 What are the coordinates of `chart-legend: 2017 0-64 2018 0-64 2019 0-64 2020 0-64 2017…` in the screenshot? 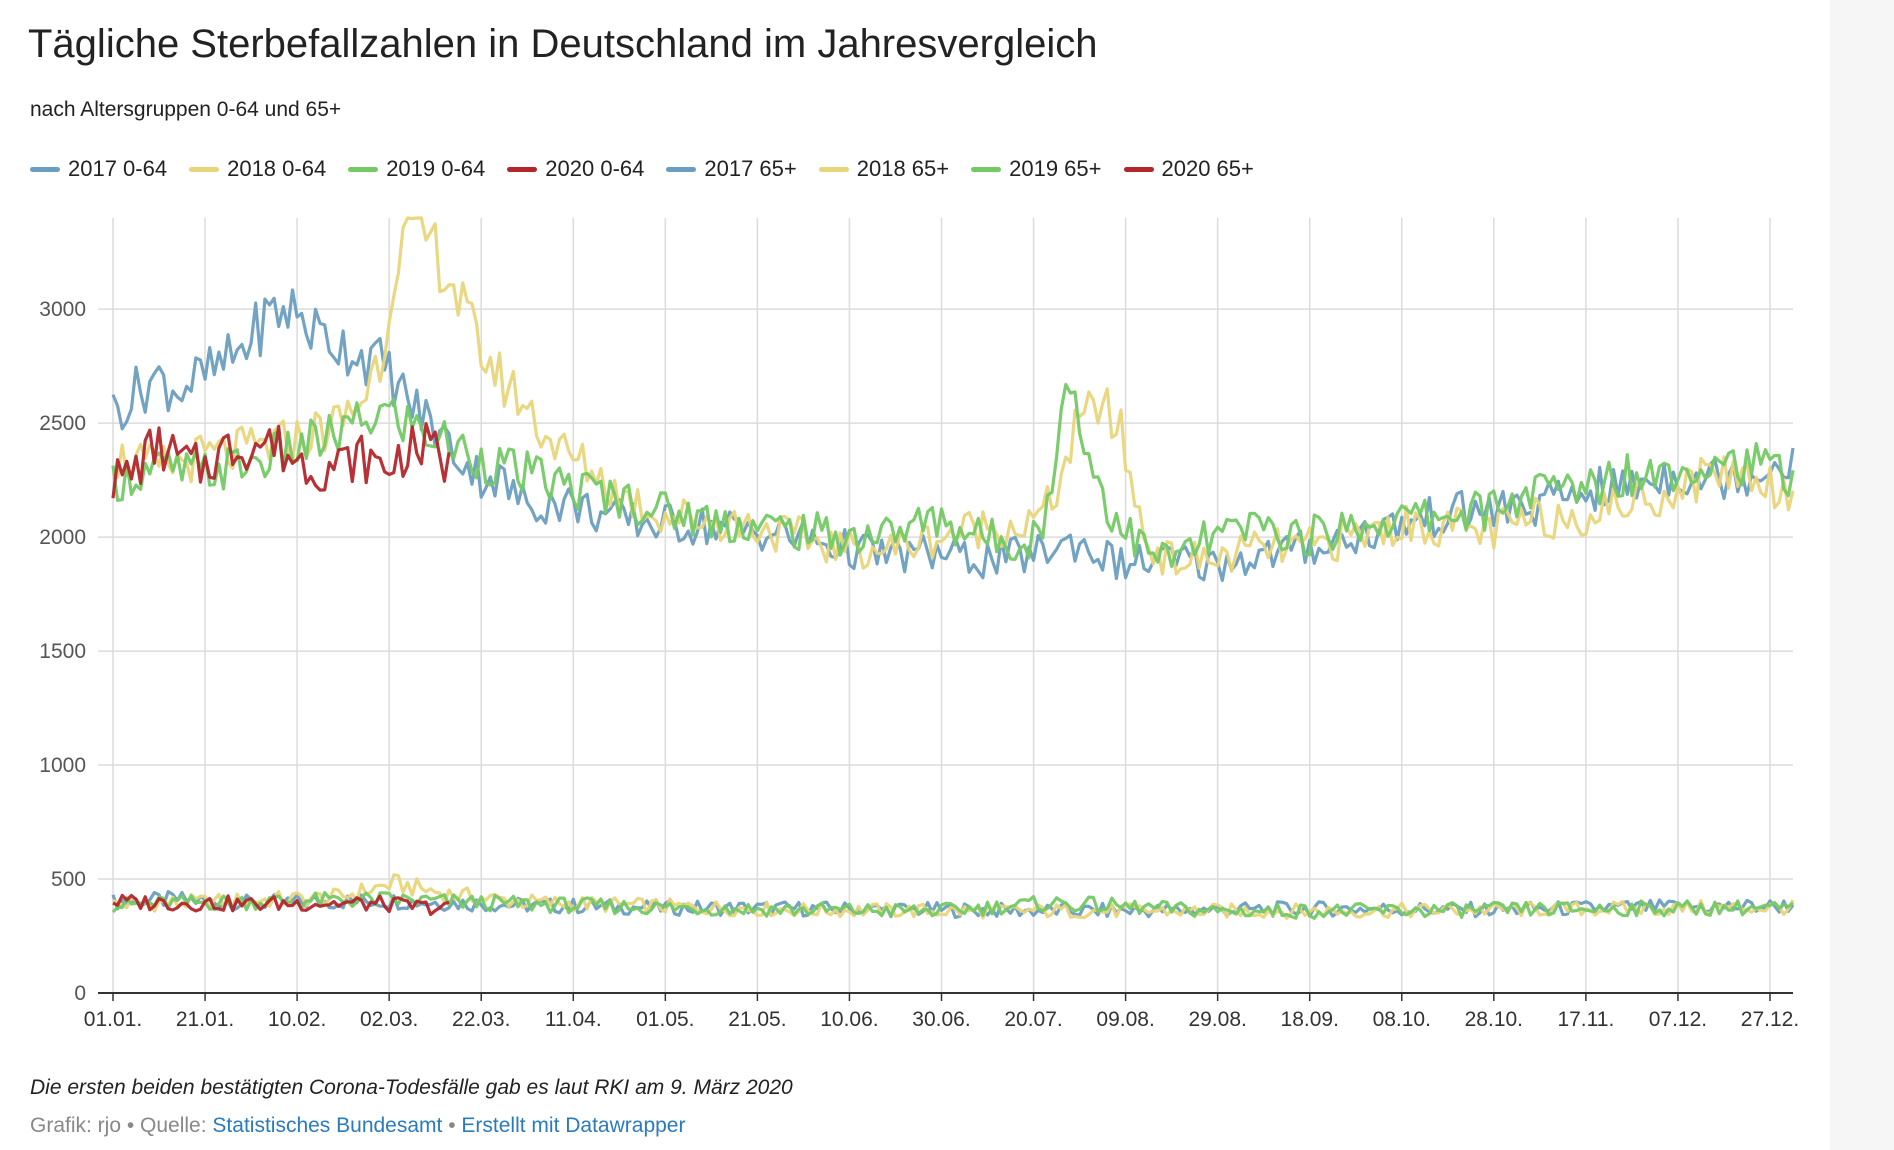 It's located at (642, 169).